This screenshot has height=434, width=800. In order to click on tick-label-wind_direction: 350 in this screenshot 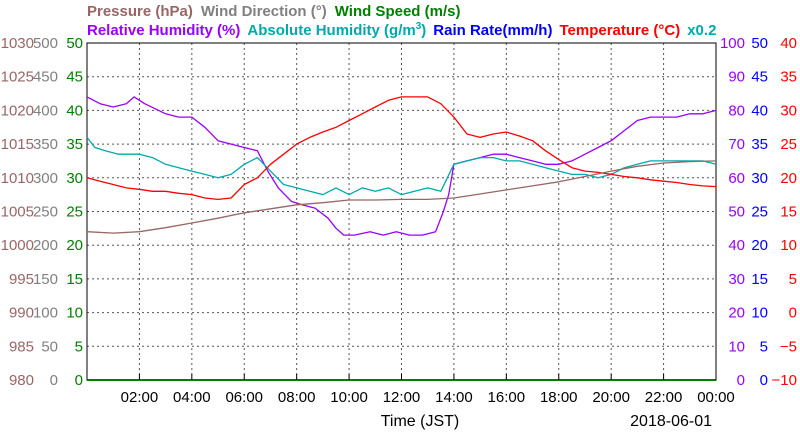, I will do `click(45, 144)`.